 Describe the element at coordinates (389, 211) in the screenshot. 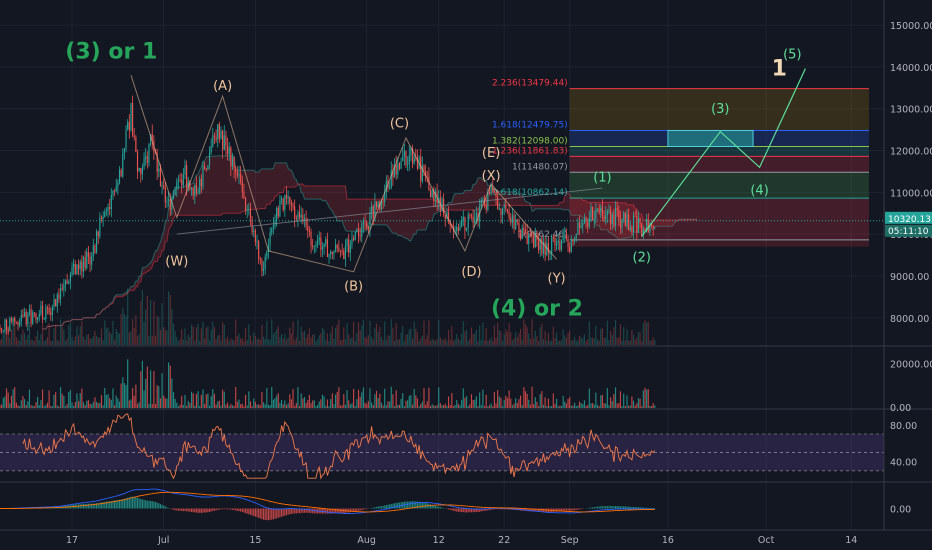

I see `trend-line` at that location.